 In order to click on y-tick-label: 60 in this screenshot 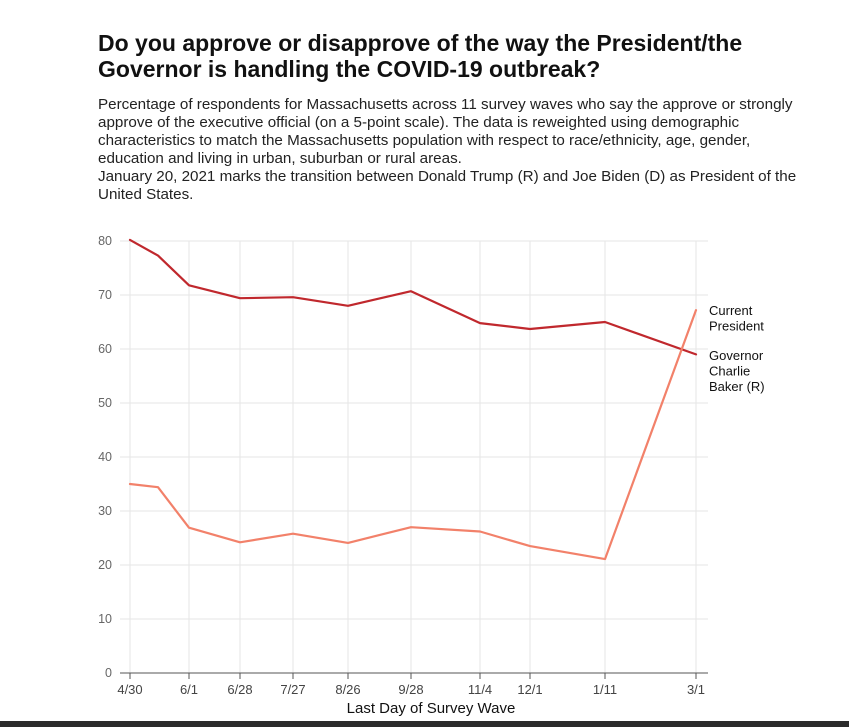, I will do `click(105, 349)`.